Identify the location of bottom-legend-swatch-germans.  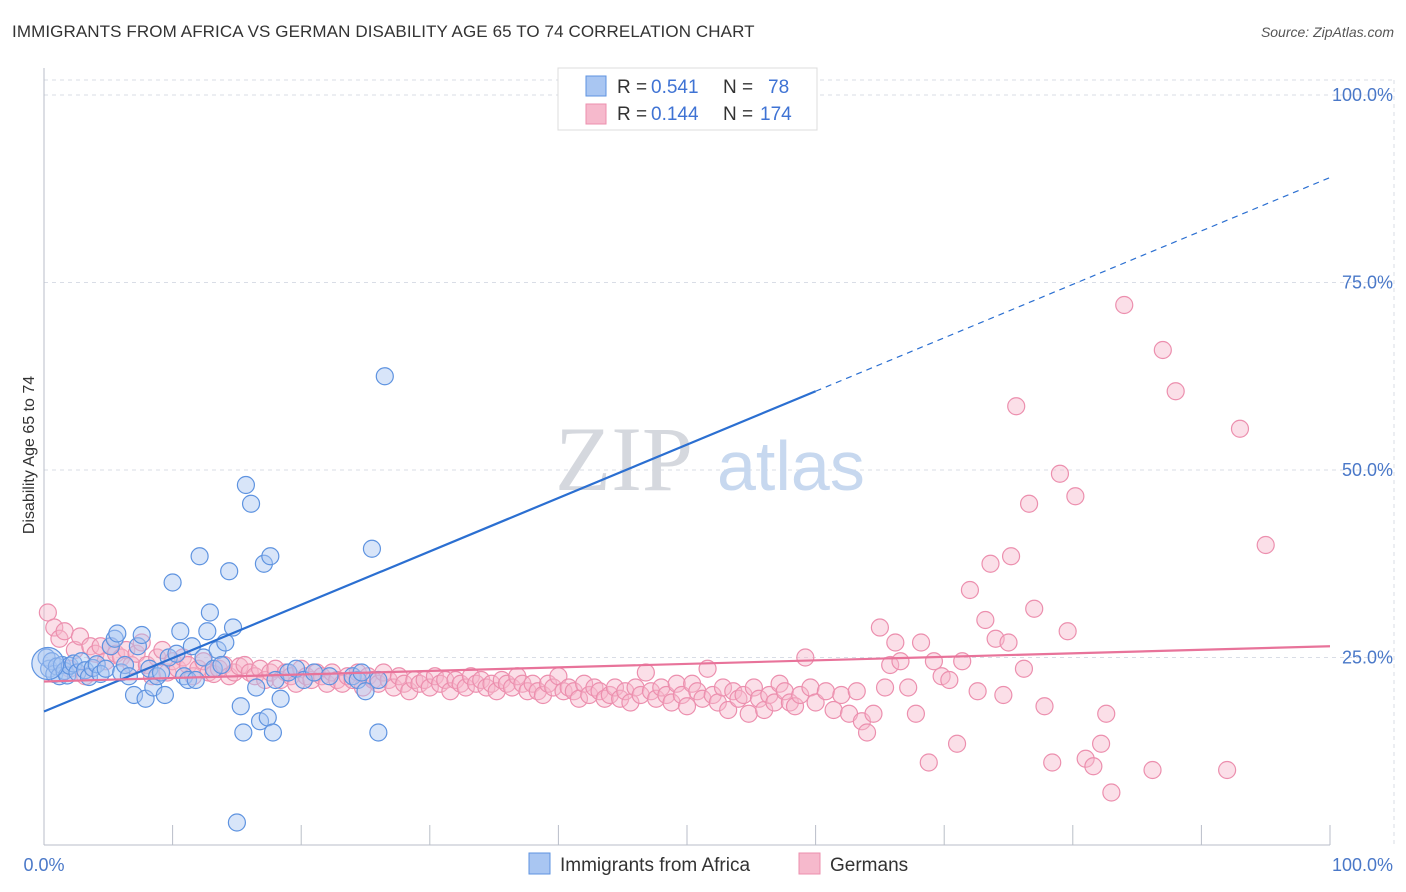
(809, 863).